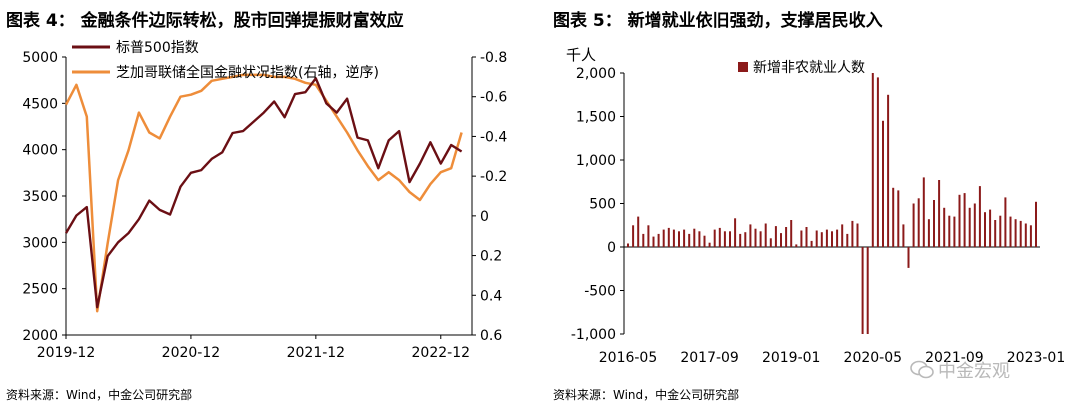 This screenshot has width=1080, height=414. Describe the element at coordinates (40, 58) in the screenshot. I see `y-tick-label: 5000` at that location.